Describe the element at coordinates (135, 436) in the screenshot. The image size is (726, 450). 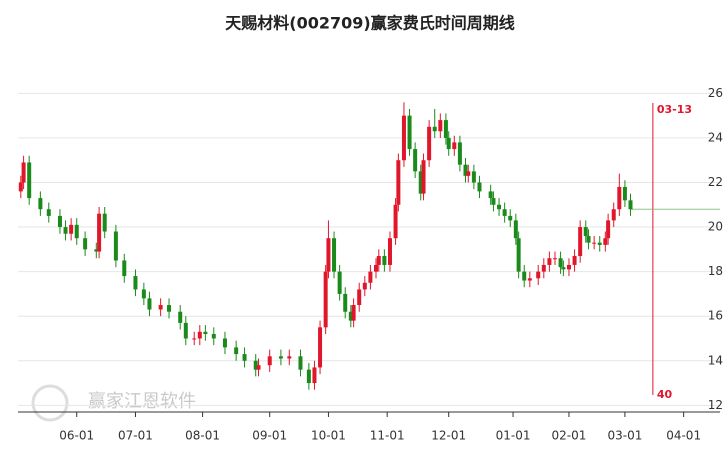
I see `x-tick-label: 07-01` at that location.